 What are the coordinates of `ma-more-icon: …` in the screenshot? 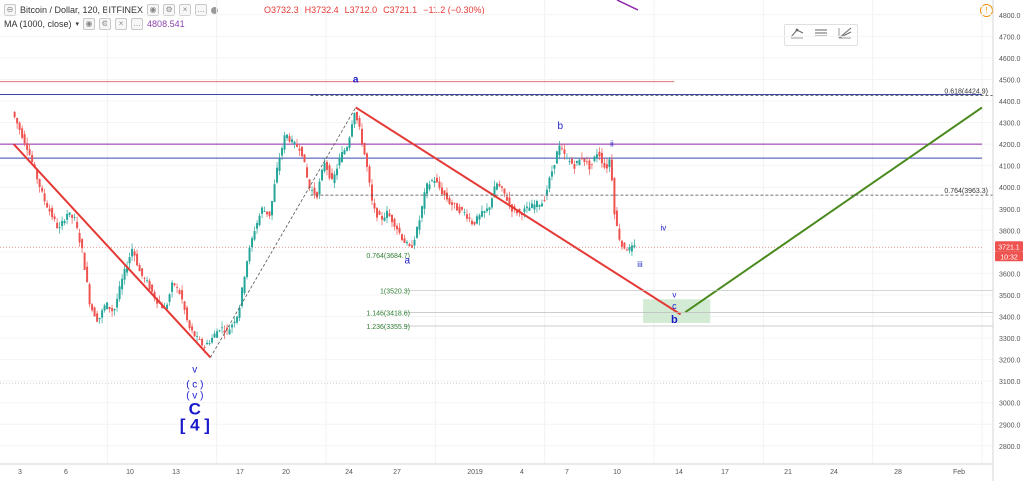 It's located at (137, 24).